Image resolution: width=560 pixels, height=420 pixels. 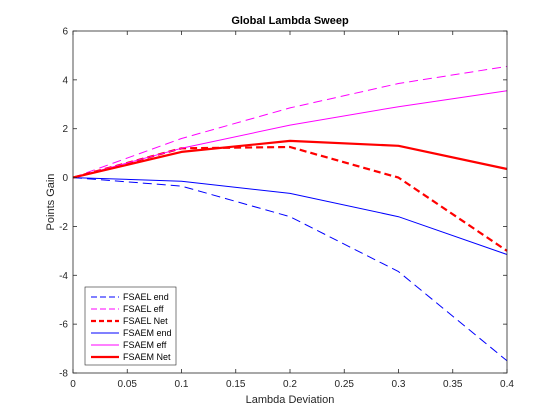 What do you see at coordinates (507, 384) in the screenshot?
I see `x-tick-label: 0.4` at bounding box center [507, 384].